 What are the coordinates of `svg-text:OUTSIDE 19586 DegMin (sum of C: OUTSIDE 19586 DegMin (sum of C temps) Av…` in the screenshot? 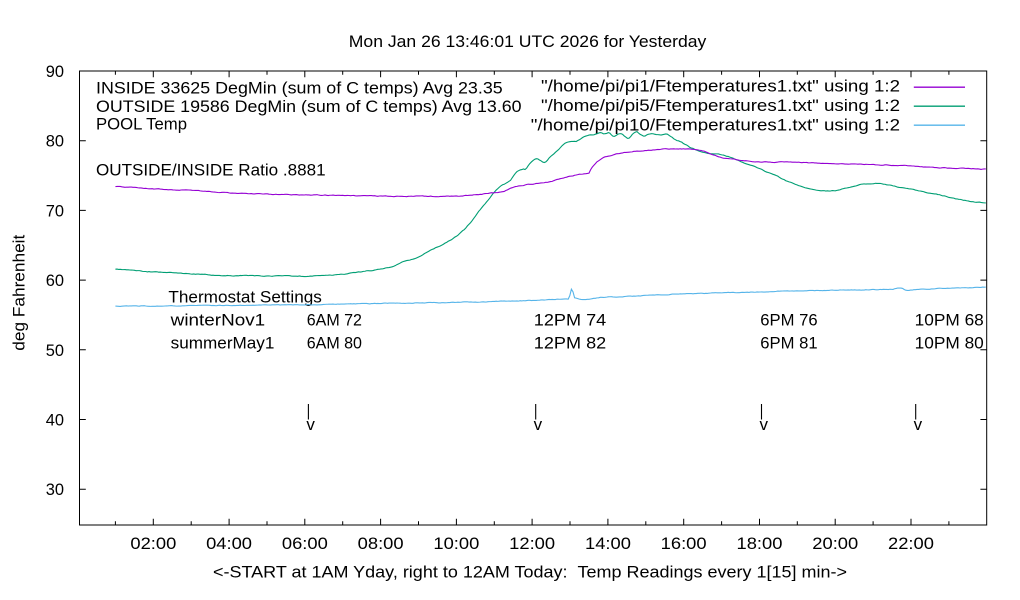 It's located at (309, 106).